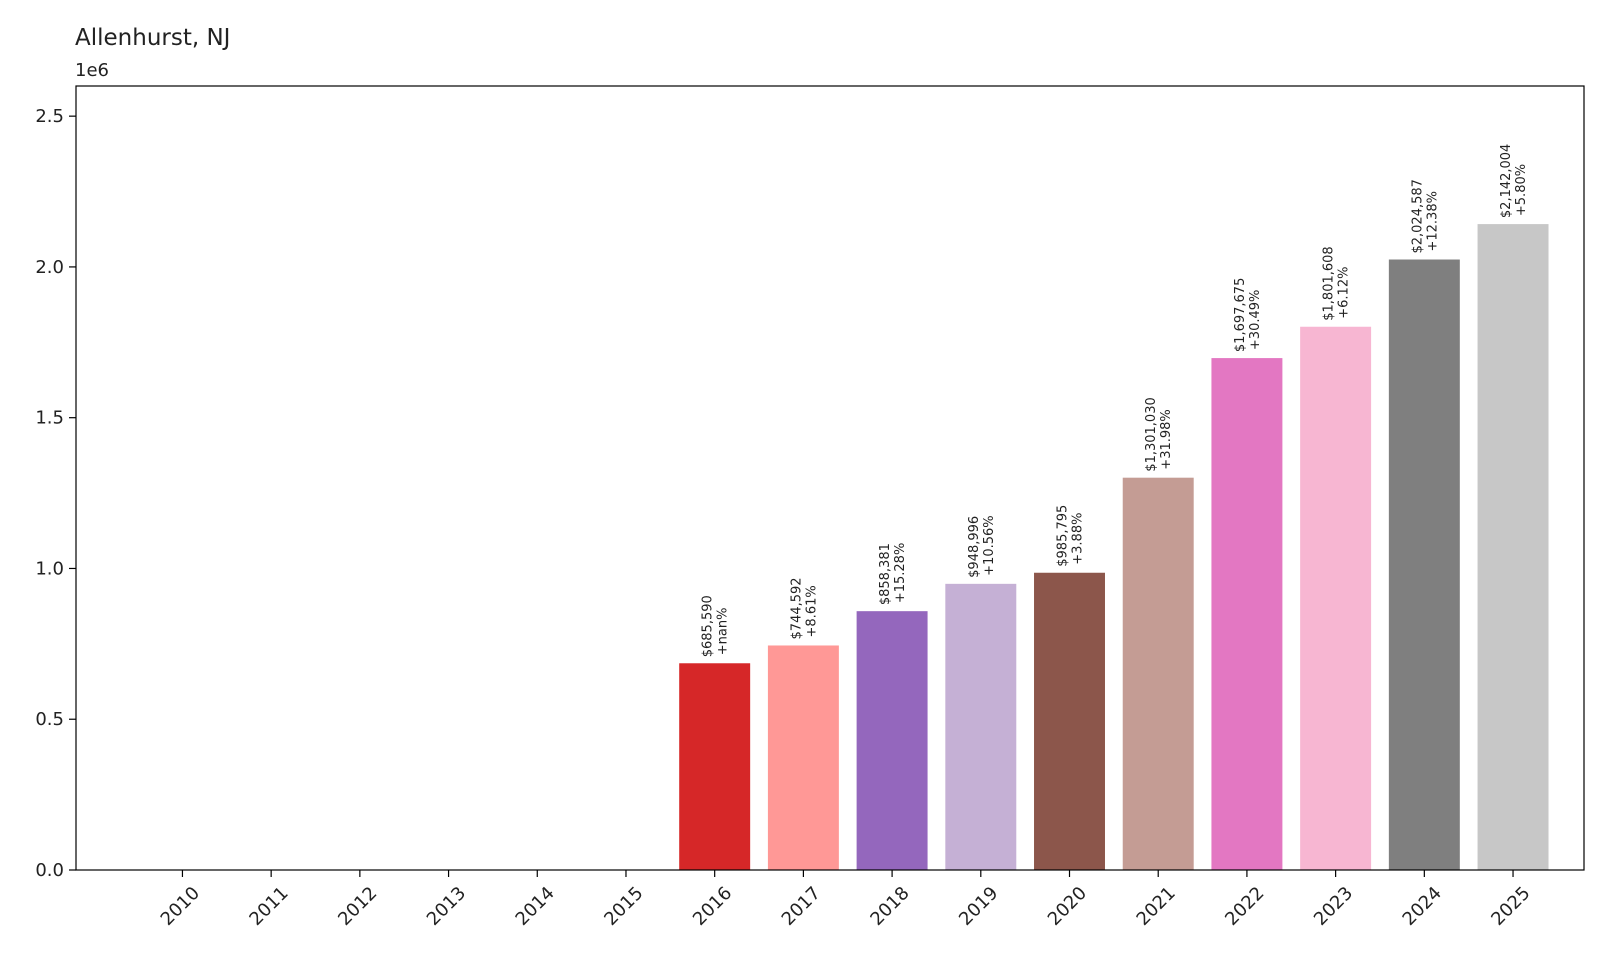  I want to click on x-tick-label-2021: 2021, so click(1156, 906).